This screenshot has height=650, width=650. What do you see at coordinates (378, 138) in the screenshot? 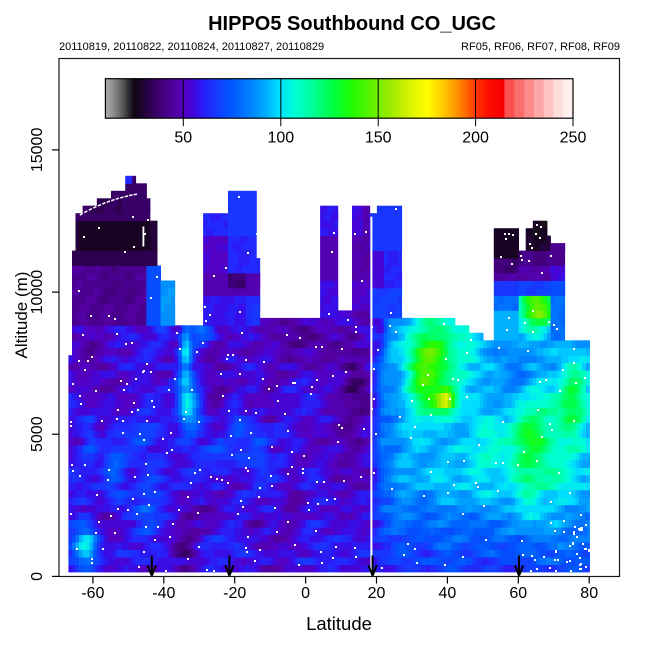
I see `svg-text: 150` at bounding box center [378, 138].